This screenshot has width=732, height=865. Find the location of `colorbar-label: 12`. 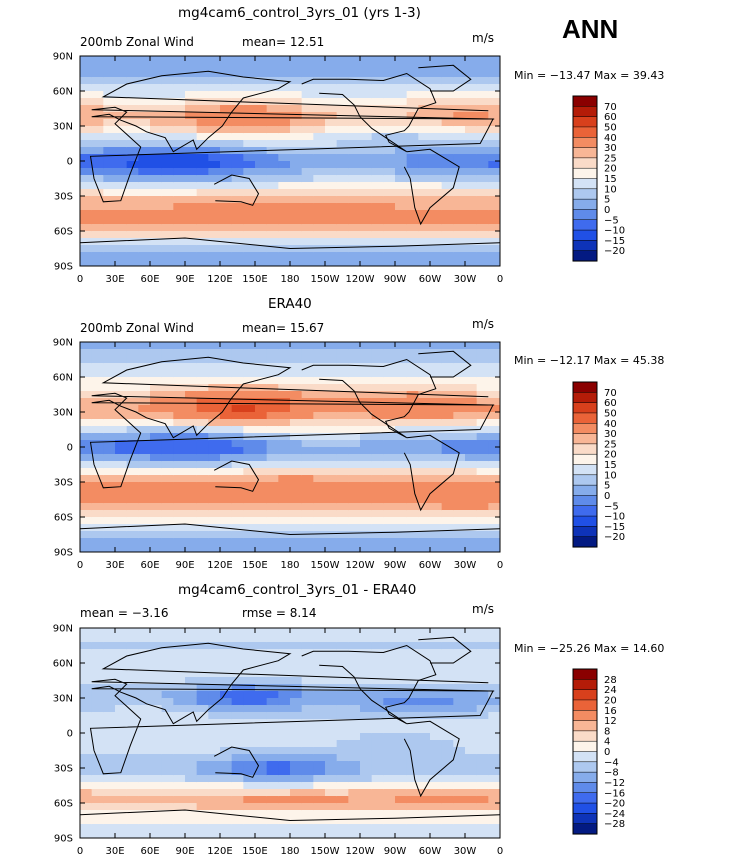

colorbar-label: 12 is located at coordinates (610, 721).